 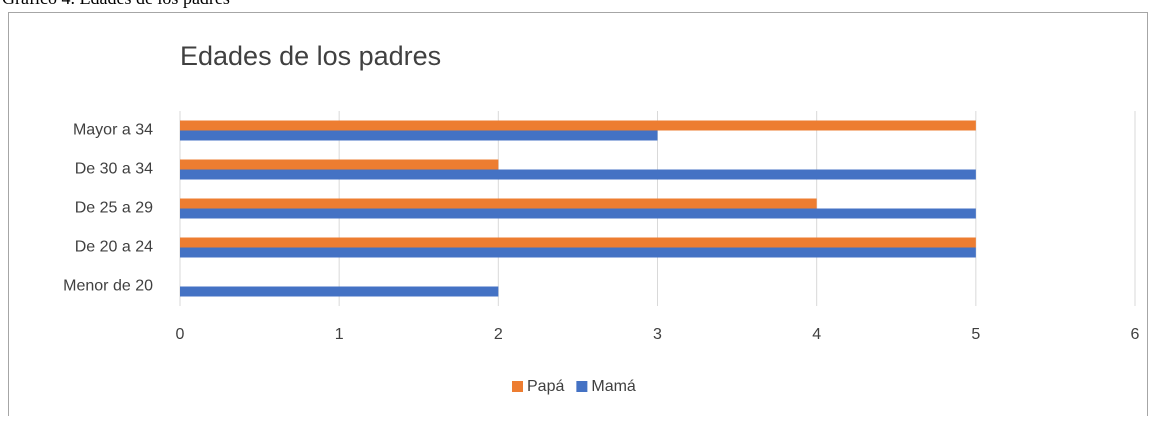 What do you see at coordinates (816, 334) in the screenshot?
I see `x-tick-label: 4` at bounding box center [816, 334].